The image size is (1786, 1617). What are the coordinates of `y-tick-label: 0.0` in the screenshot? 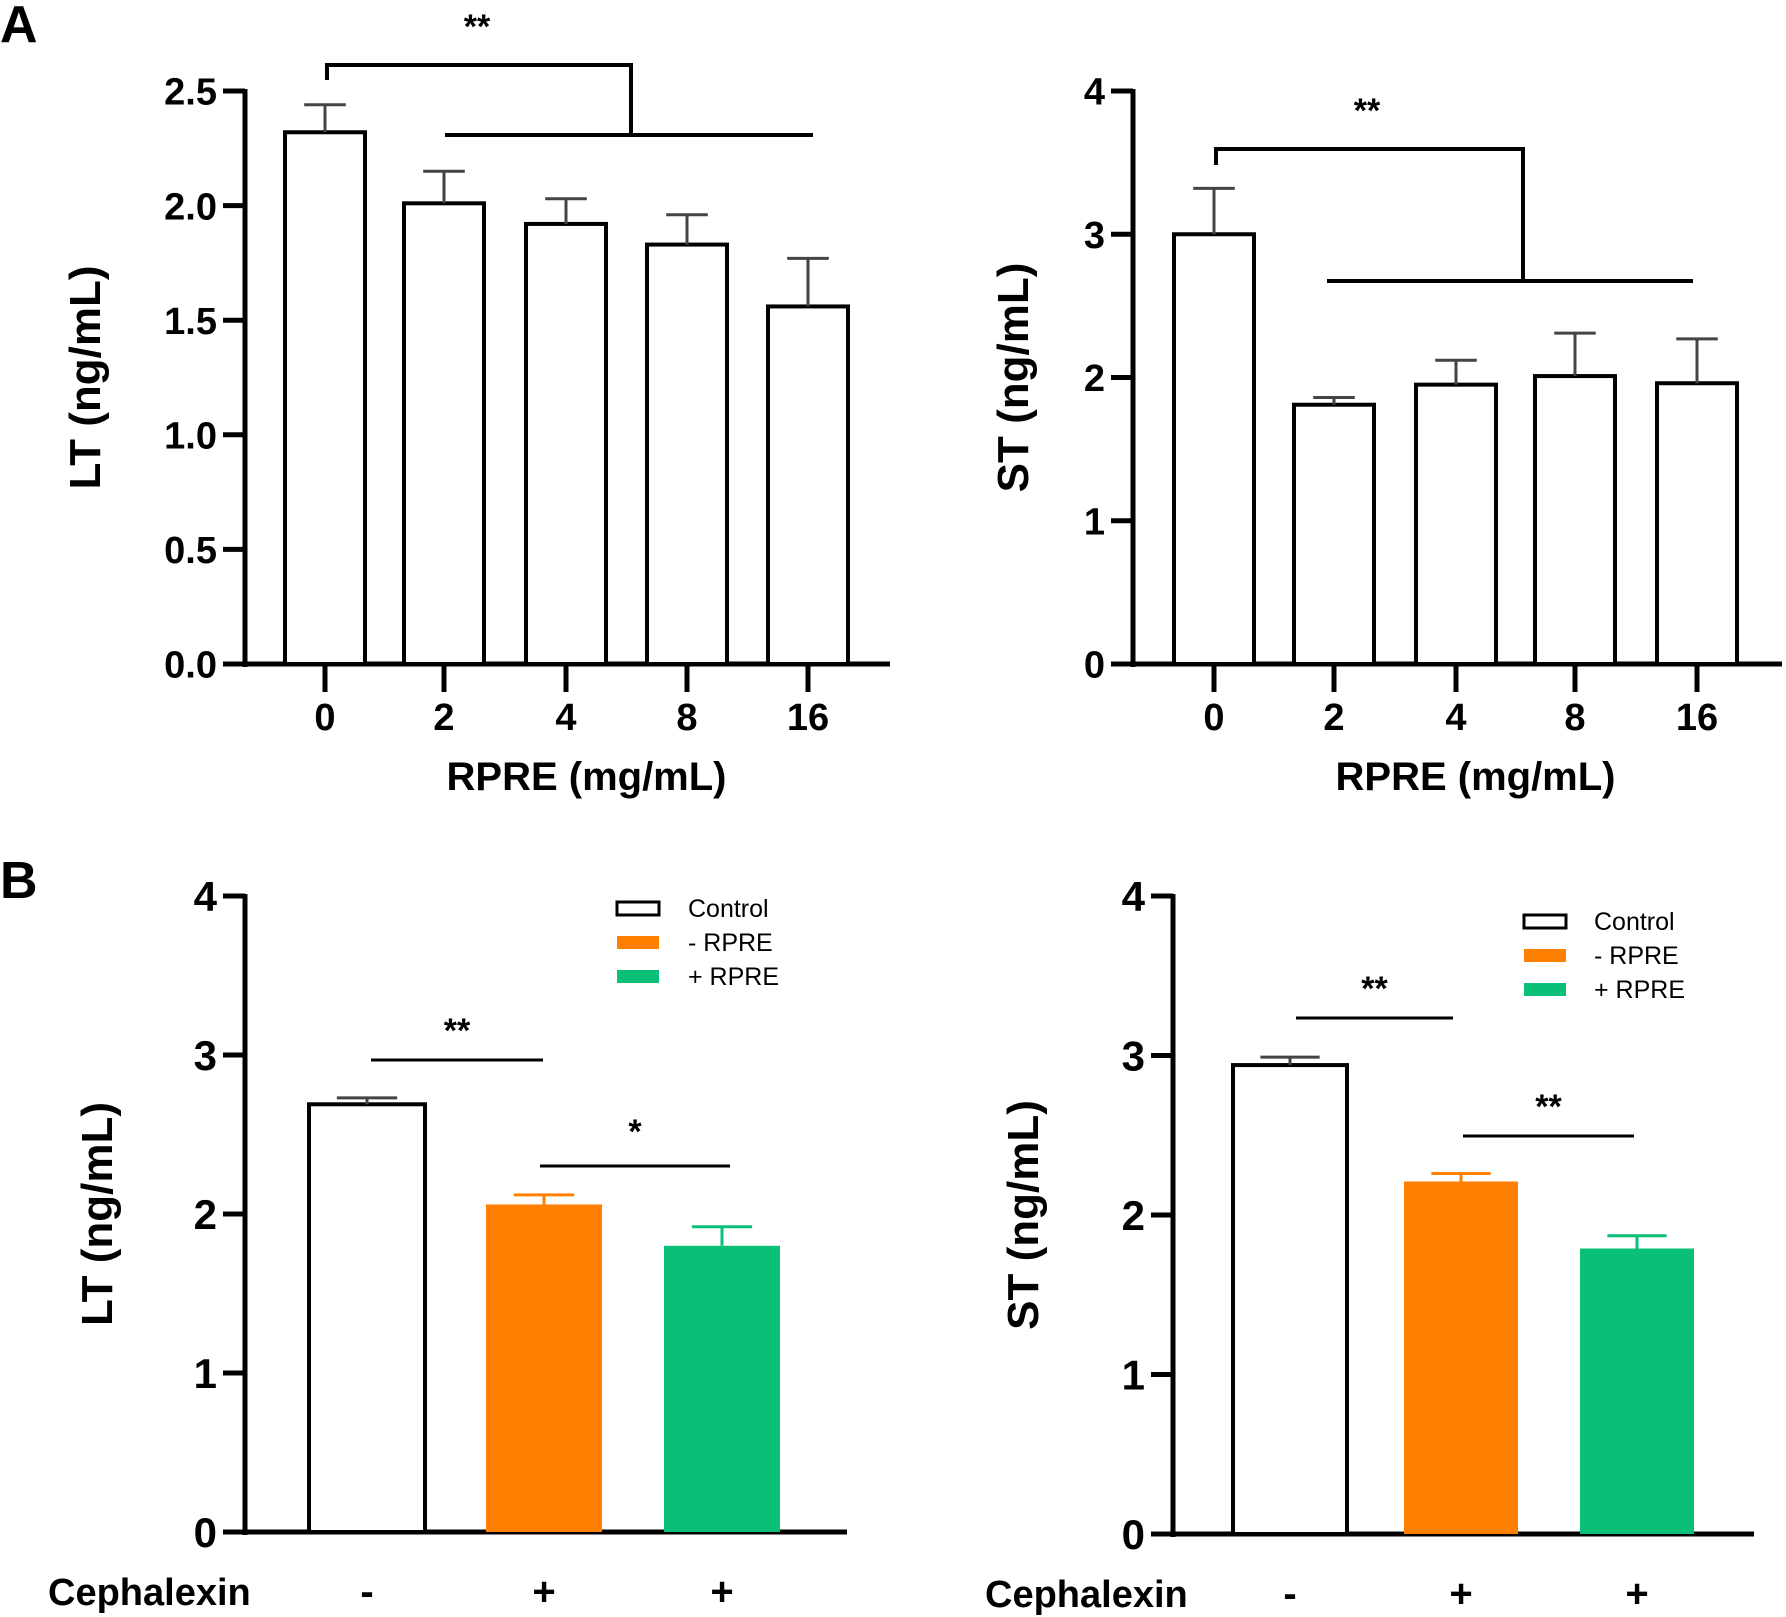 It's located at (190, 666).